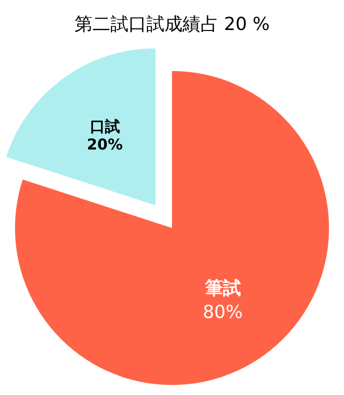  What do you see at coordinates (222, 288) in the screenshot?
I see `slice-label: 筆試` at bounding box center [222, 288].